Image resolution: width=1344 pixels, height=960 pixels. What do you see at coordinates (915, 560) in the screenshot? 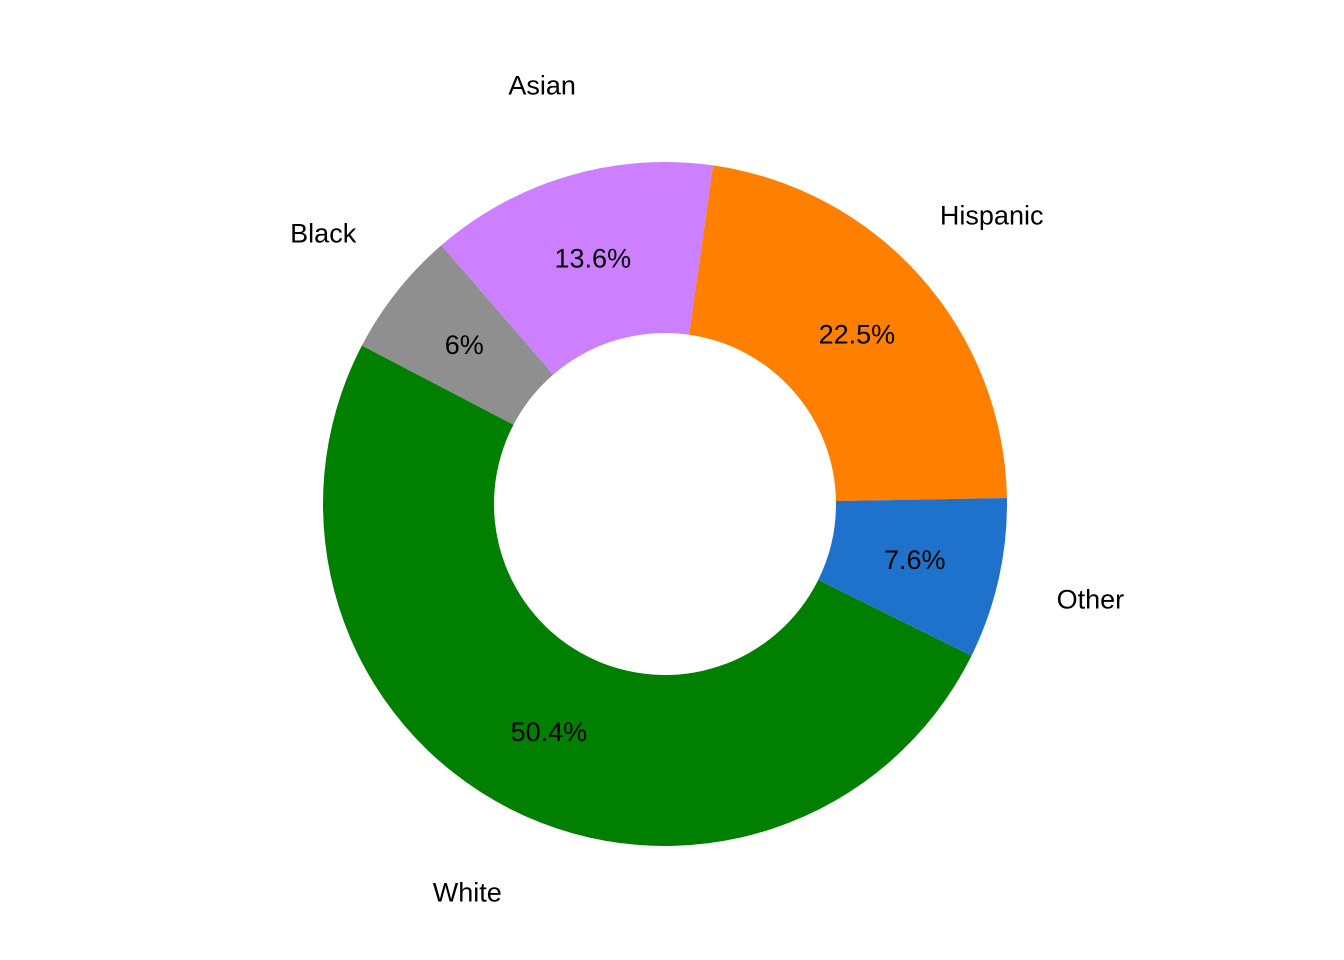
I see `data-label-other: 7.6%` at bounding box center [915, 560].